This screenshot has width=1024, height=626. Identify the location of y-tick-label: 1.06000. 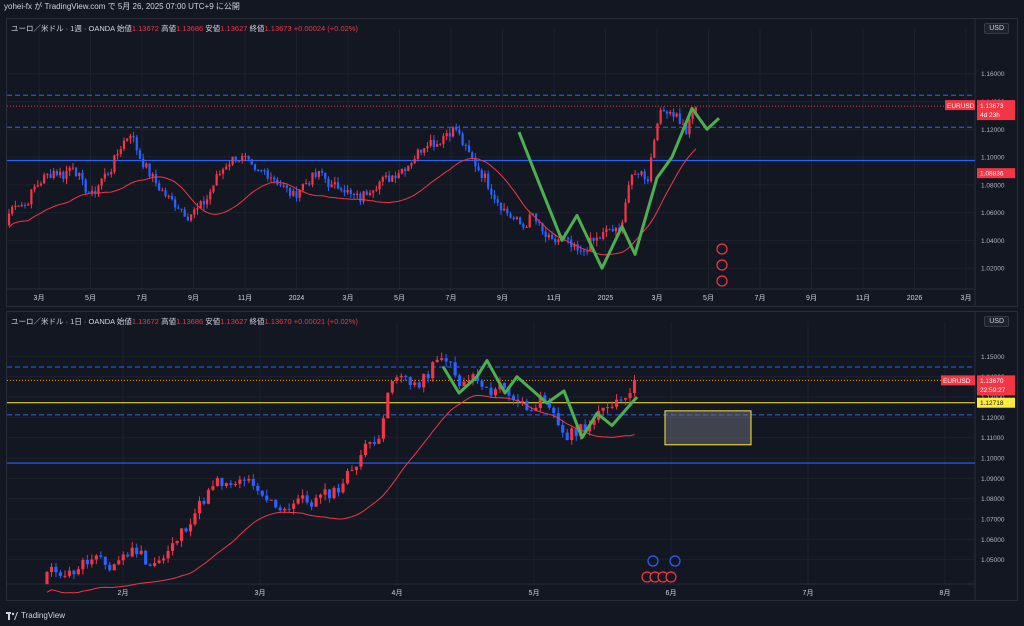
(993, 540).